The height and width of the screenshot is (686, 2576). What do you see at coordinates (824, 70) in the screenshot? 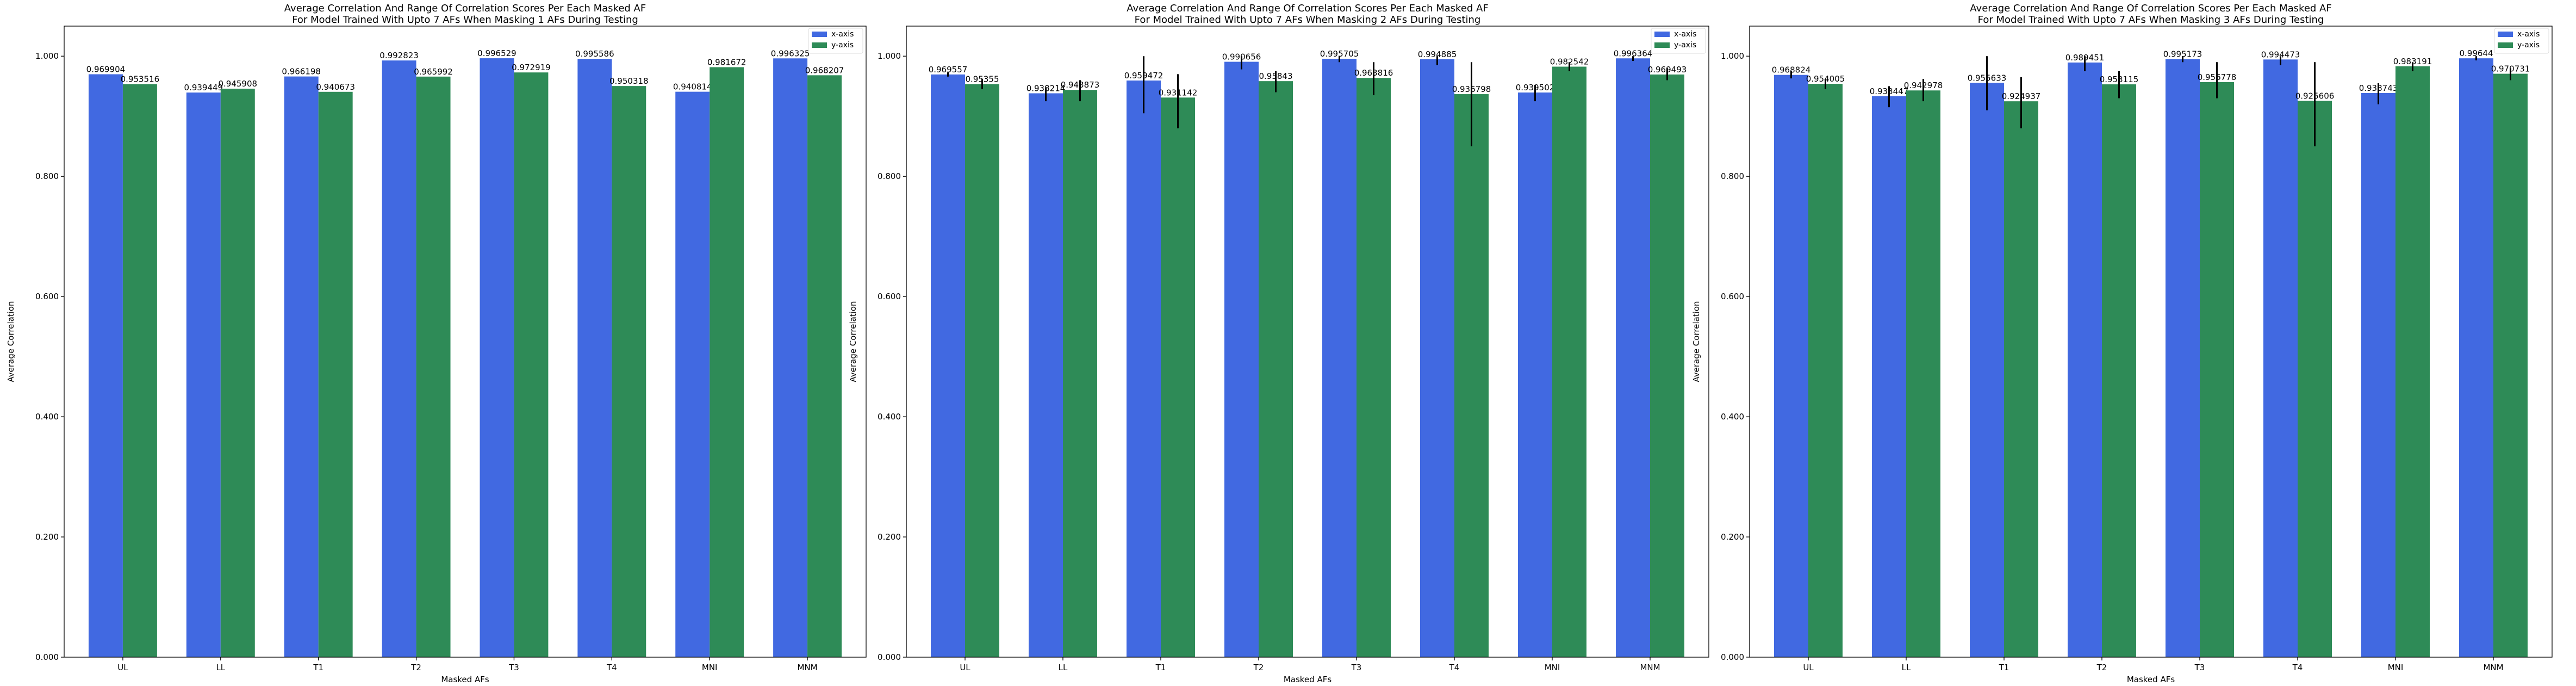
I see `data-label: 0.968207` at bounding box center [824, 70].